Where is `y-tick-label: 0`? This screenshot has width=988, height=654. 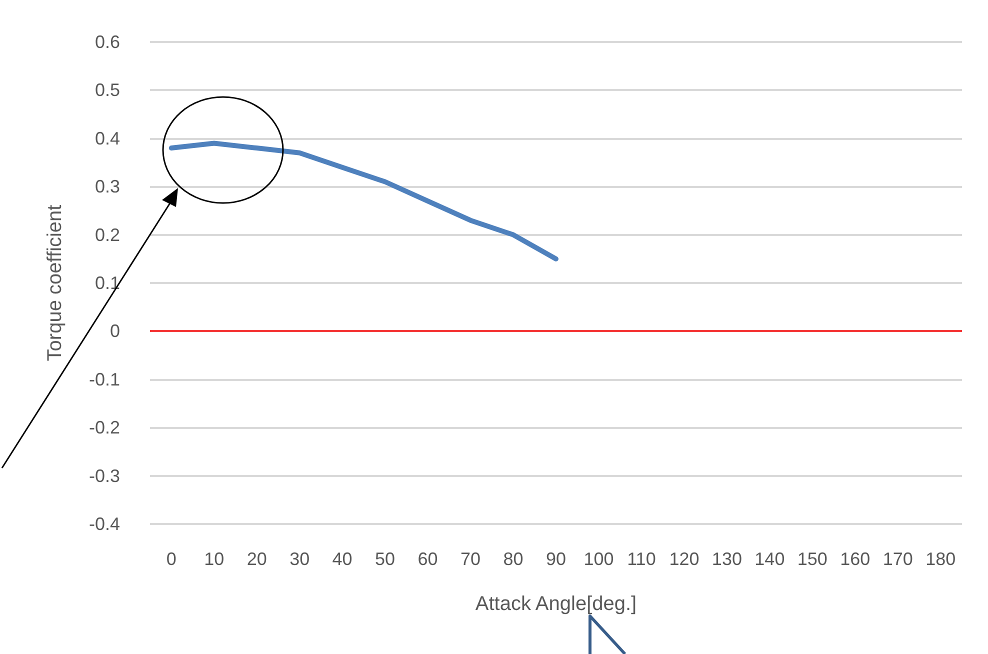
y-tick-label: 0 is located at coordinates (115, 331).